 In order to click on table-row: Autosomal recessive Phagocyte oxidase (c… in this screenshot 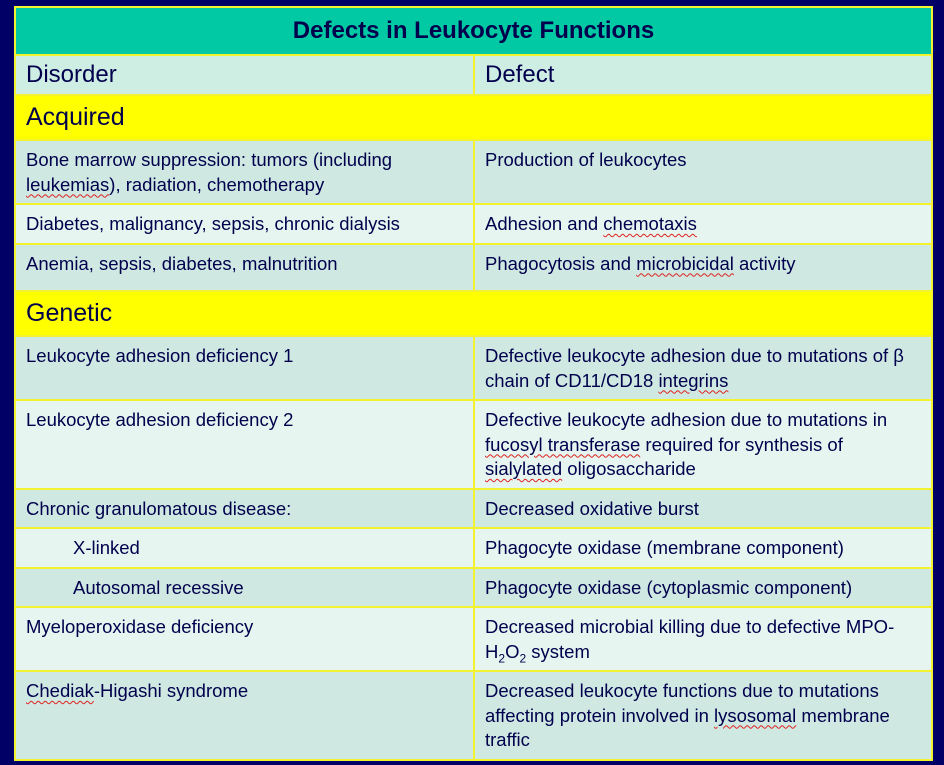, I will do `click(473, 587)`.